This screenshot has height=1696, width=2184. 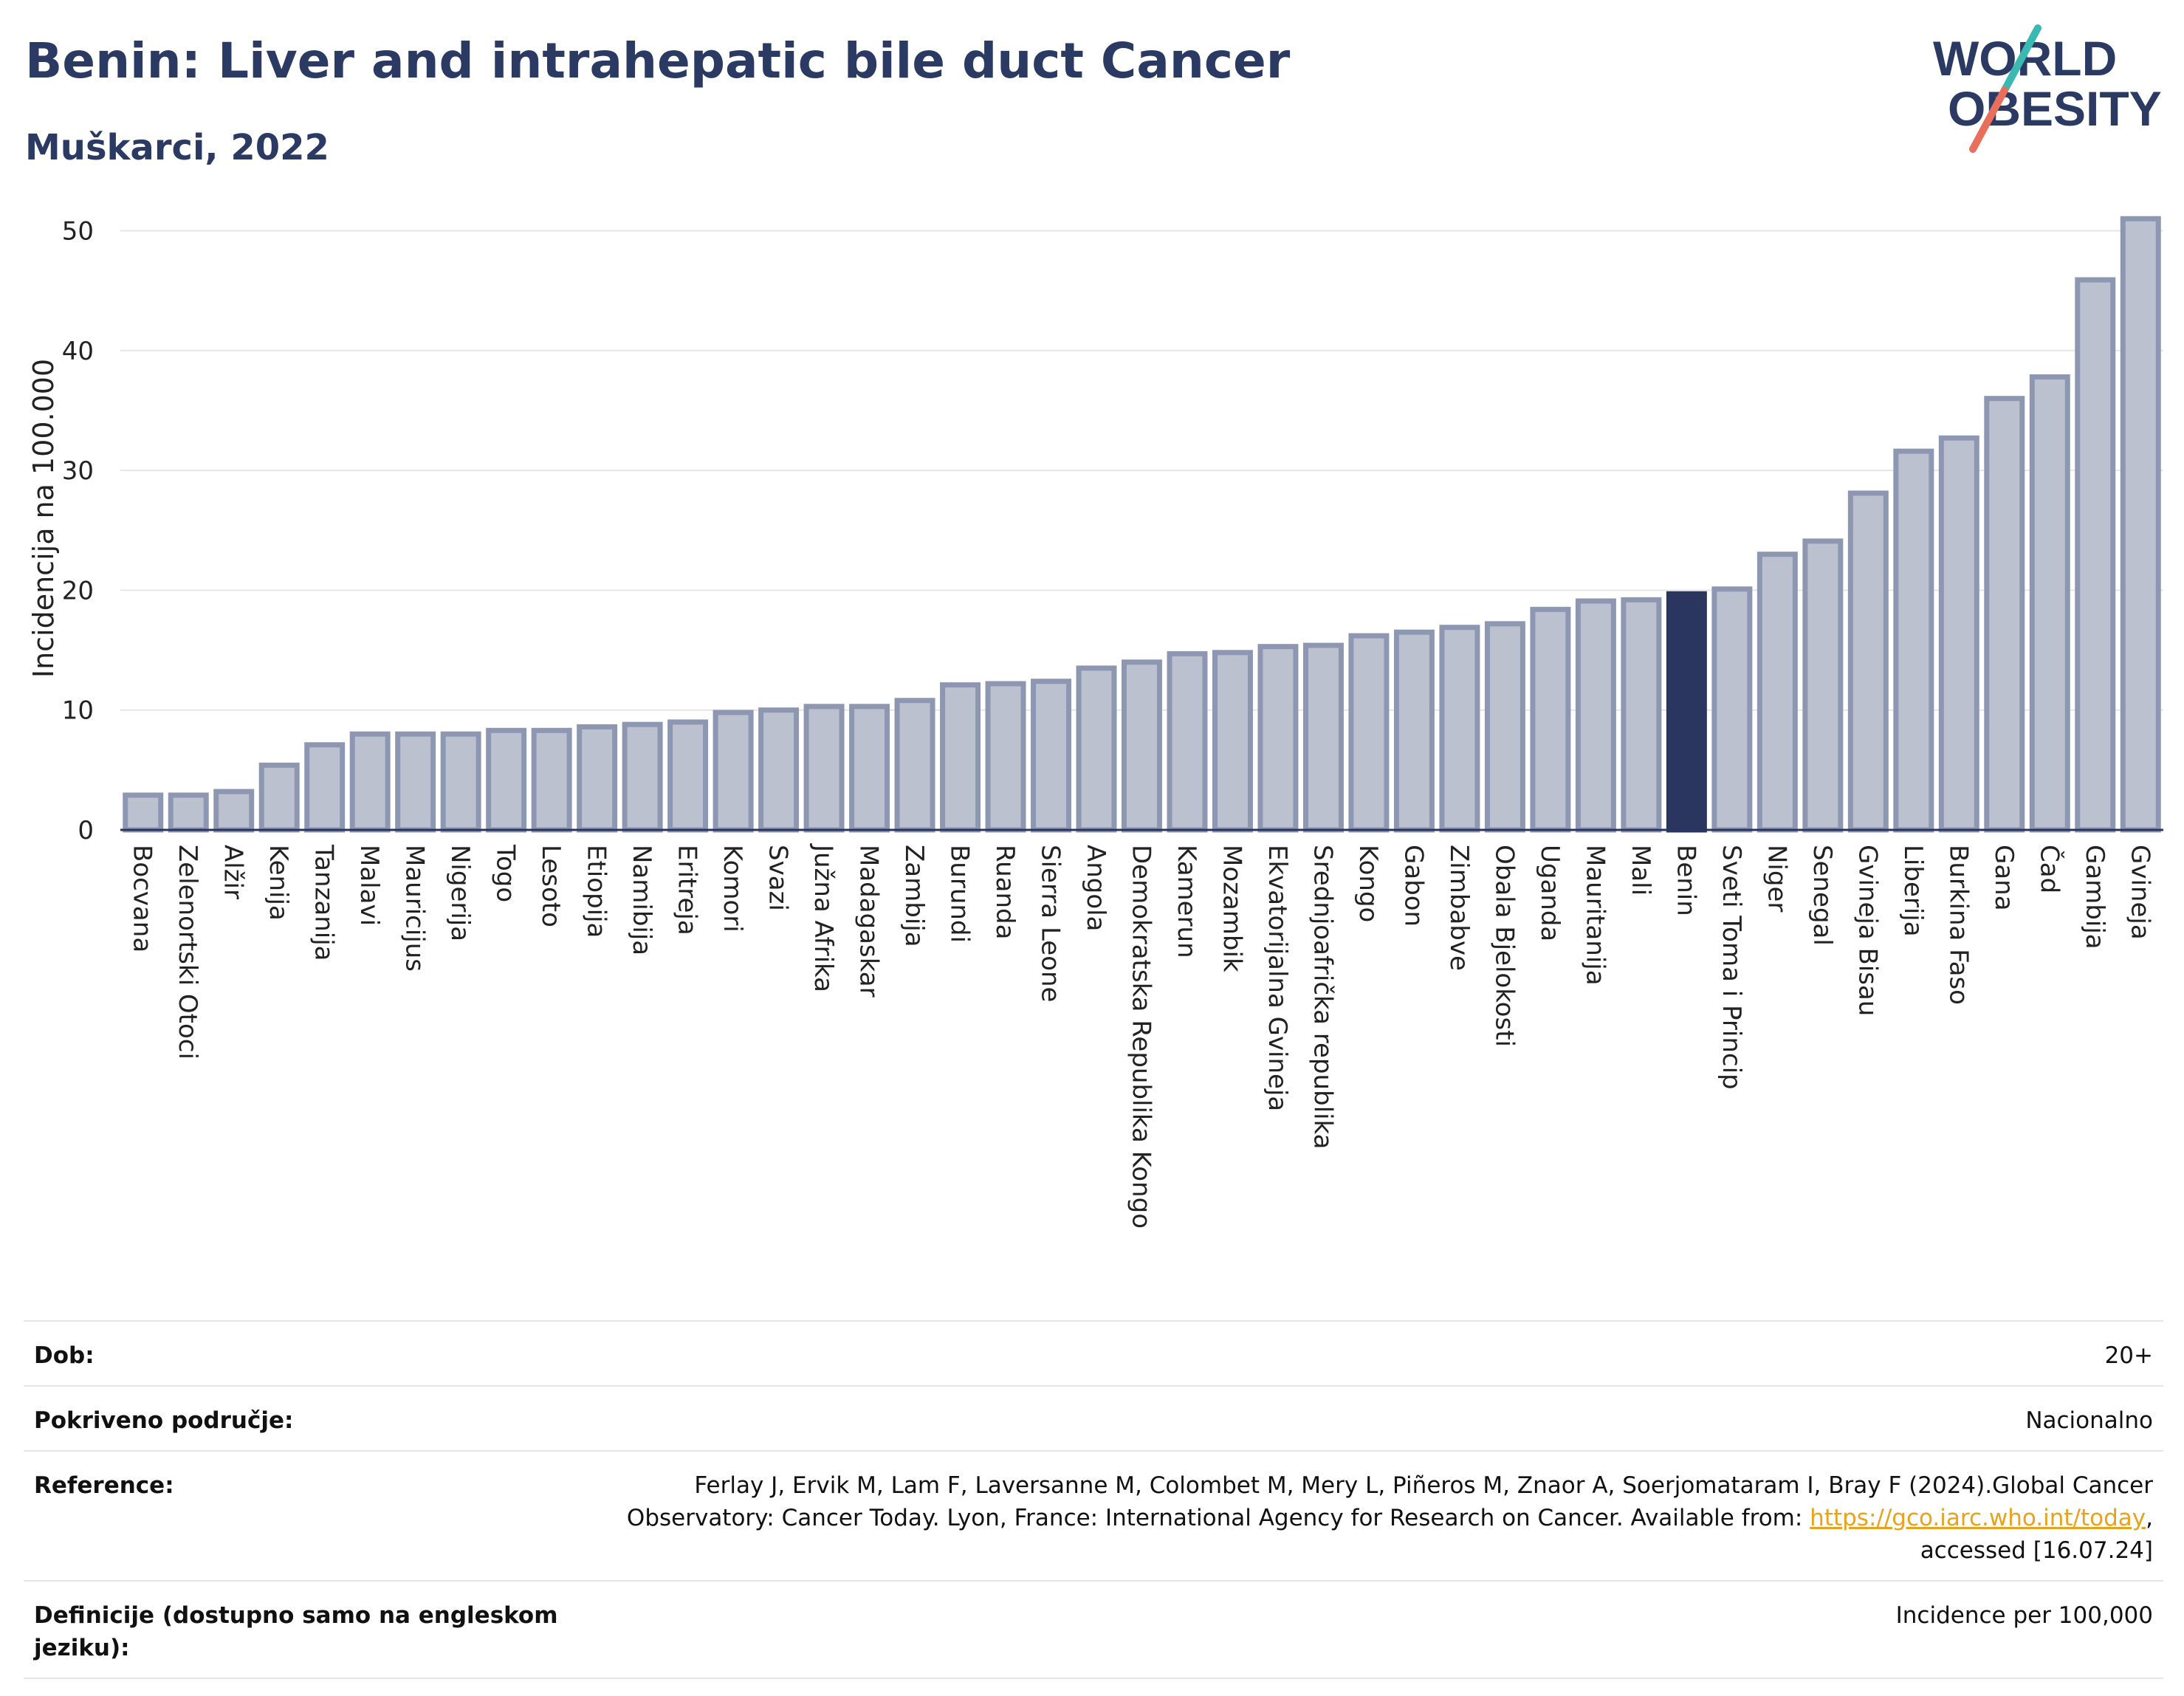 What do you see at coordinates (1093, 1352) in the screenshot?
I see `info-row-age: Dob: 20+` at bounding box center [1093, 1352].